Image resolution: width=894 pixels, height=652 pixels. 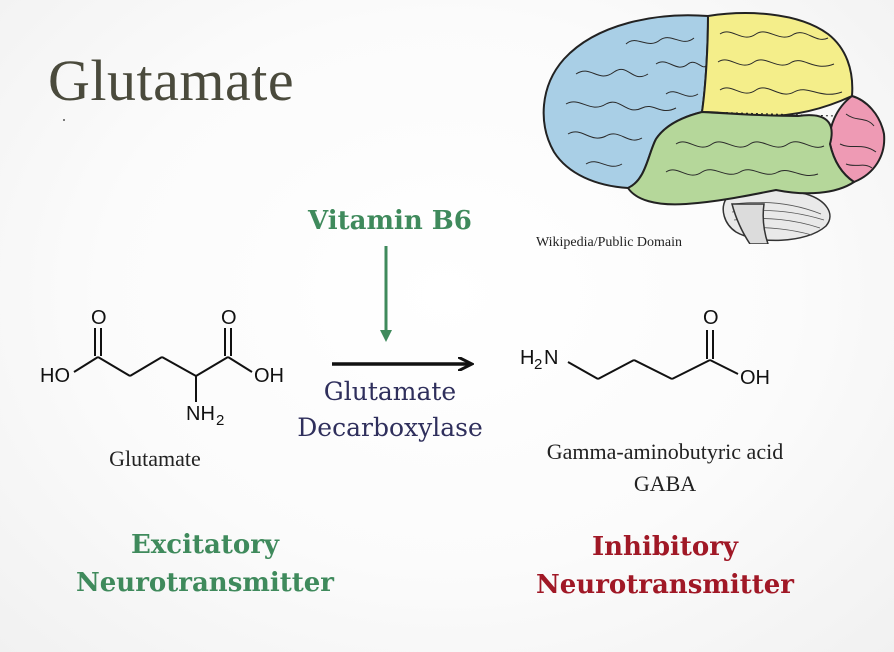 I want to click on excitatory-label: Excitatory Neurotransmitter, so click(x=205, y=564).